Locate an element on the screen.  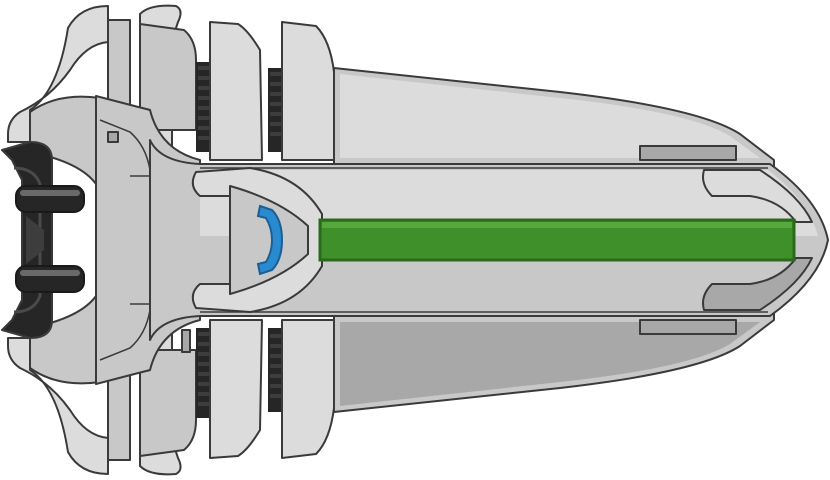
rear-spike-bottom is located at coordinates (58, 406).